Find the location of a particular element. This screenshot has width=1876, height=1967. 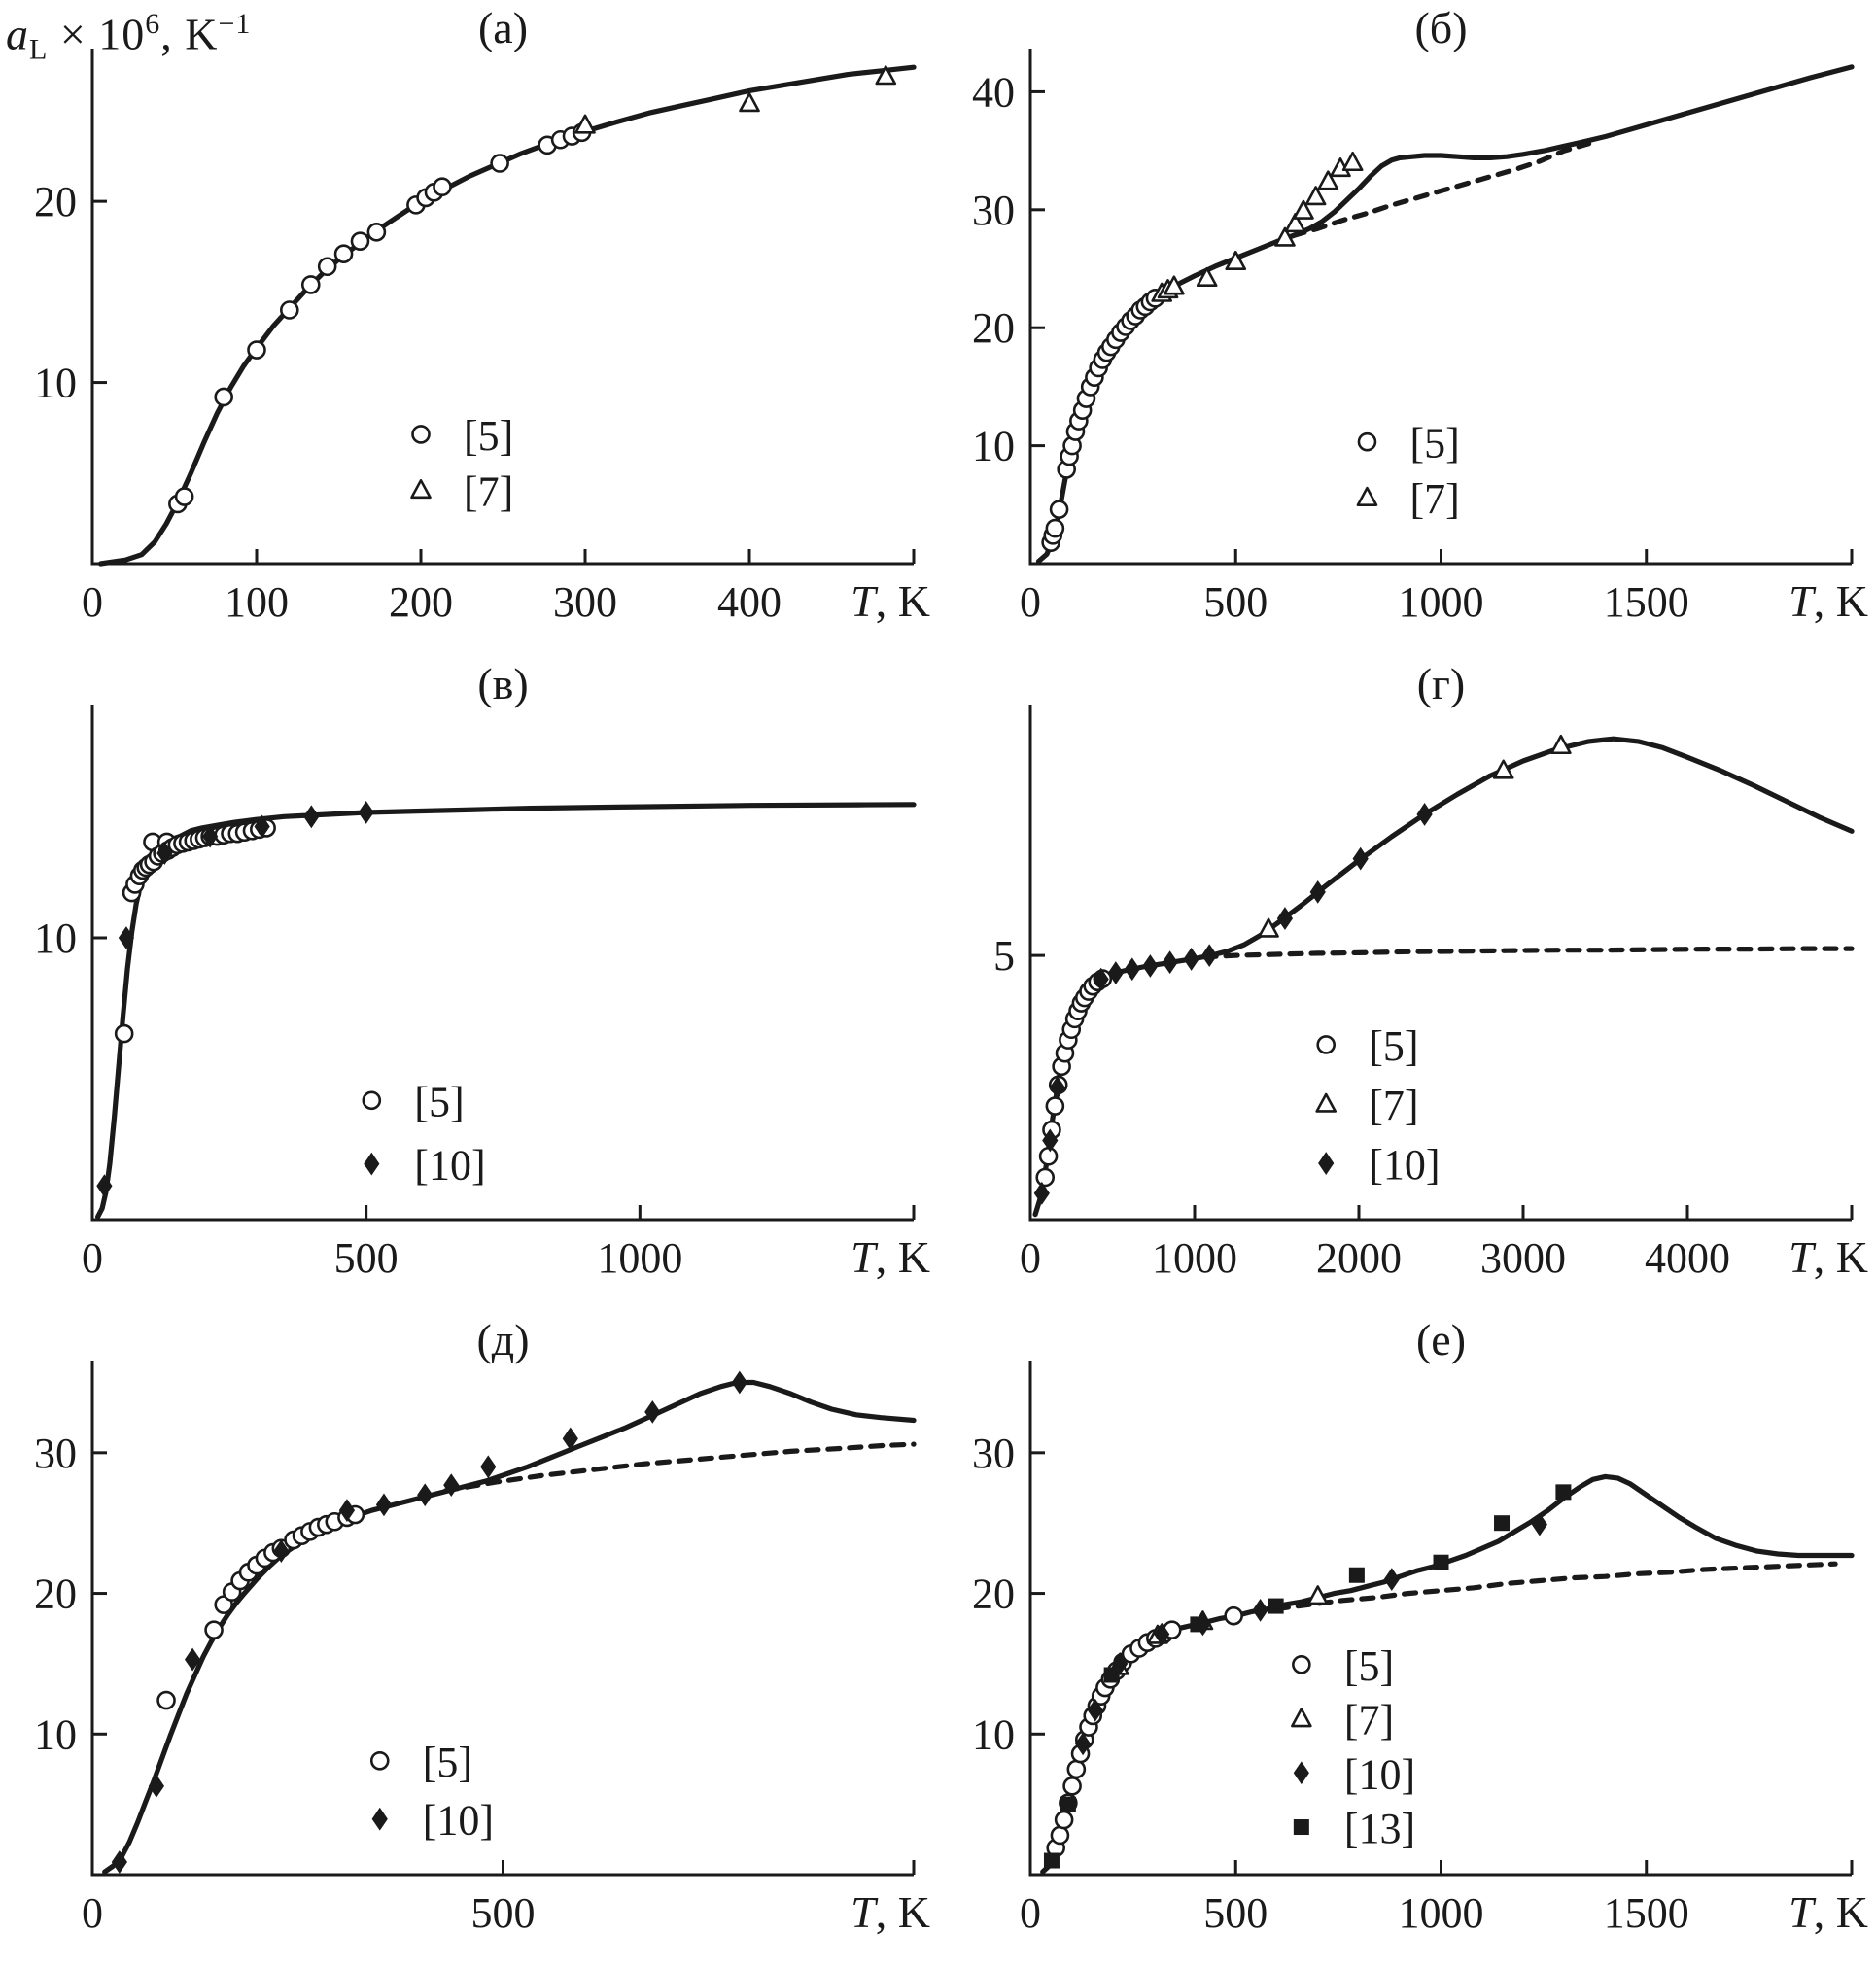

y-axis-label-exponent: 6 is located at coordinates (153, 24).